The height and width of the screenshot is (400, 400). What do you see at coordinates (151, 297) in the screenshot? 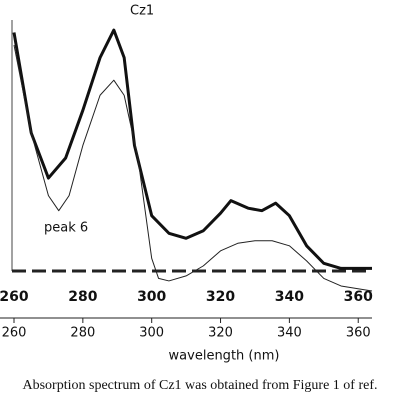
I see `x-tick-label-upper: 300` at bounding box center [151, 297].